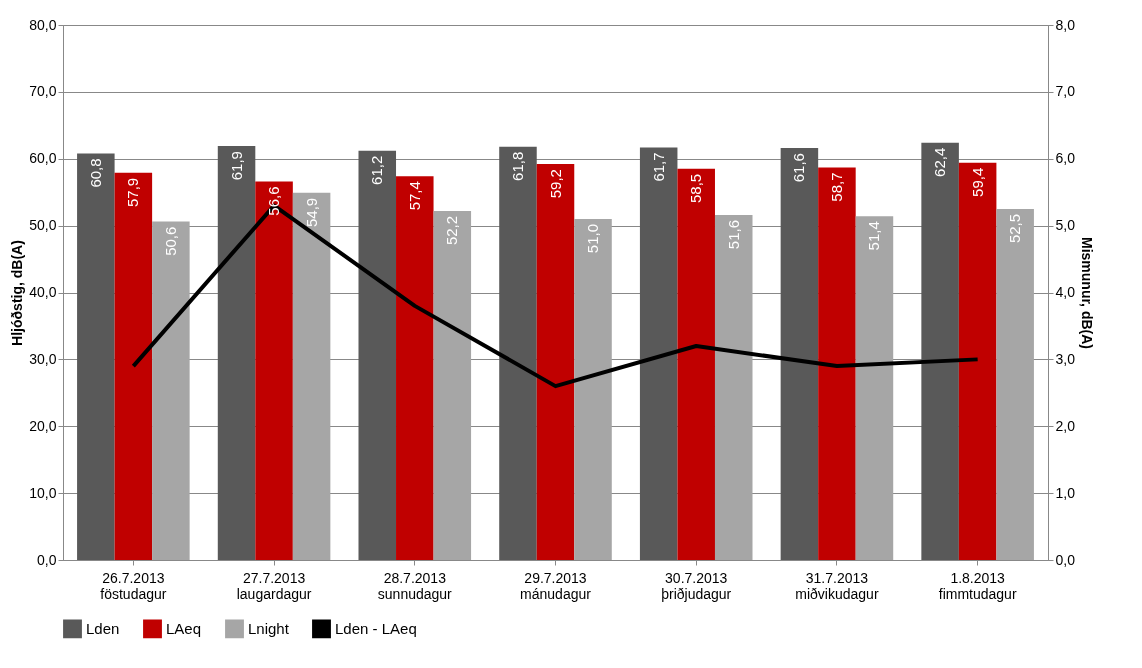 The image size is (1142, 668). I want to click on y2-tick-label: 7,0, so click(1065, 91).